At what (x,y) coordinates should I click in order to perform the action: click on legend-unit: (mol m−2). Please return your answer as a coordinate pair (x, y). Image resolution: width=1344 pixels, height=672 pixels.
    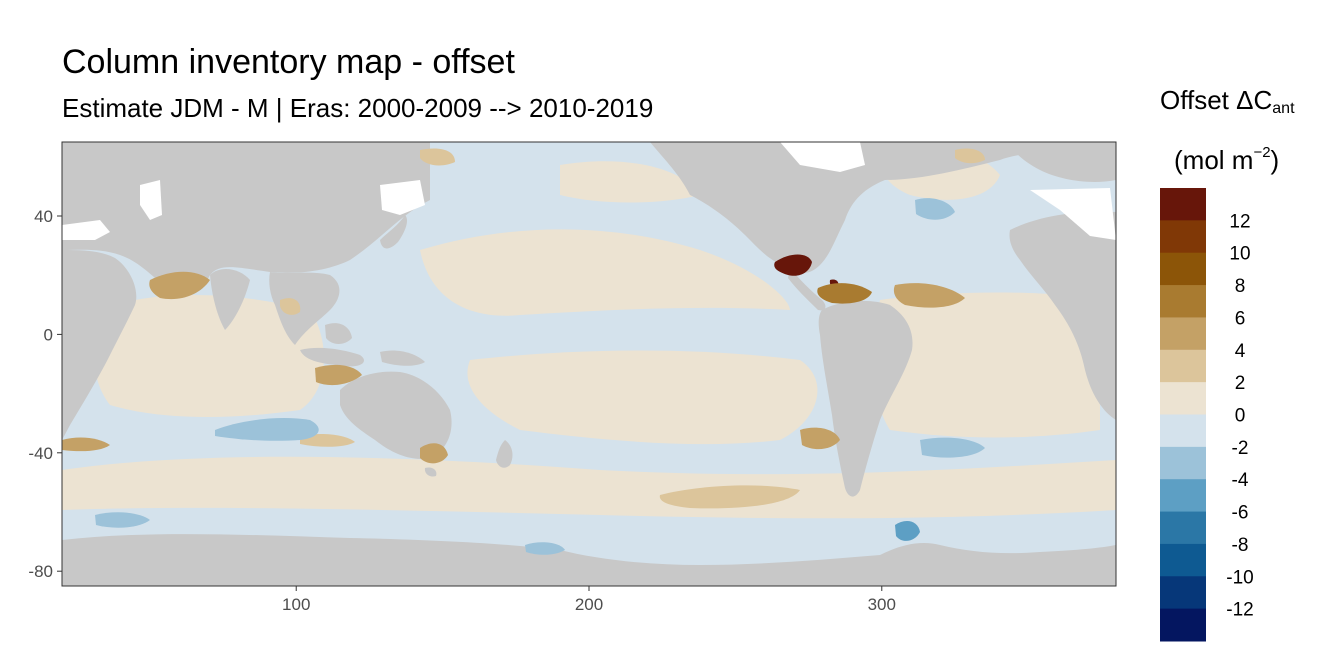
    Looking at the image, I should click on (1226, 156).